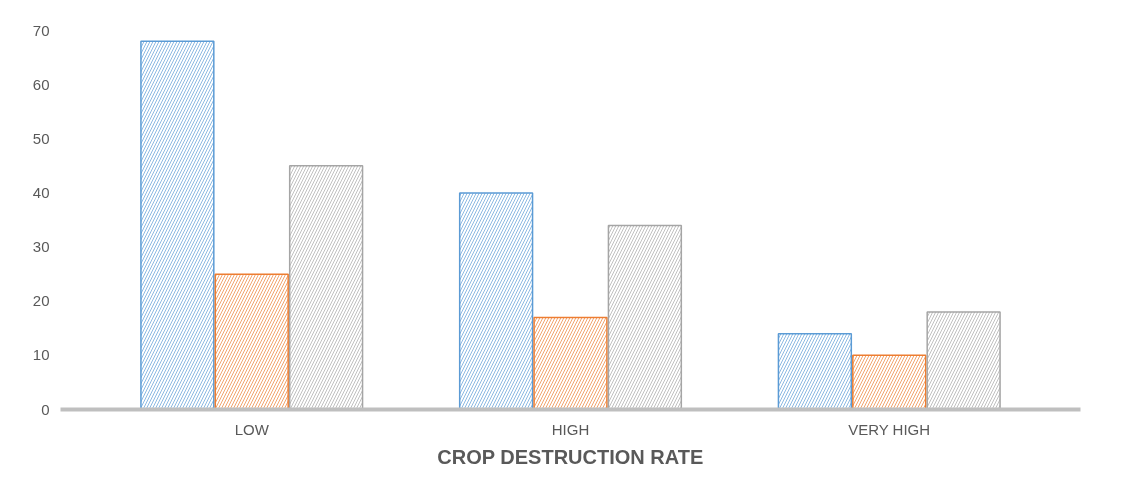 The image size is (1136, 490). Describe the element at coordinates (570, 456) in the screenshot. I see `x-axis-title: CROP DESTRUCTION RATE` at that location.